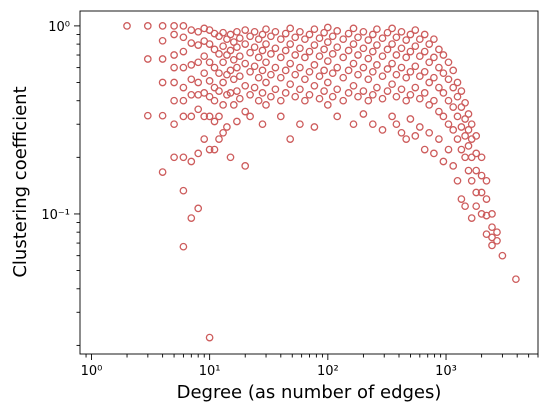  Describe the element at coordinates (59, 27) in the screenshot. I see `y-tick-label: 10⁰` at that location.